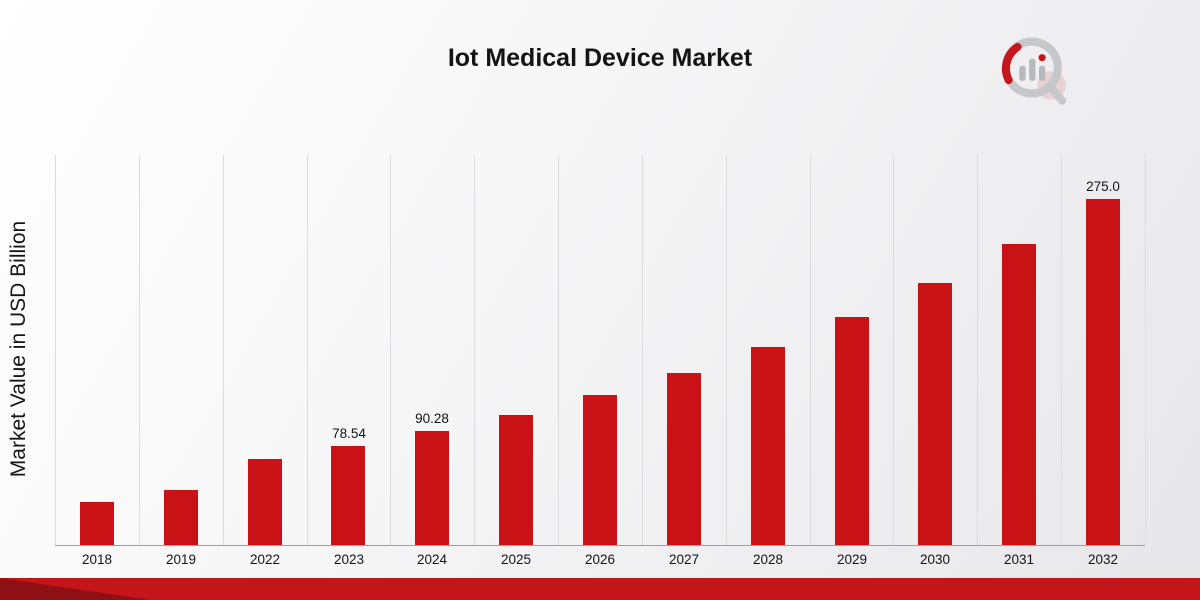 The image size is (1200, 600). Describe the element at coordinates (1019, 559) in the screenshot. I see `x-tick-2031: 2031` at that location.